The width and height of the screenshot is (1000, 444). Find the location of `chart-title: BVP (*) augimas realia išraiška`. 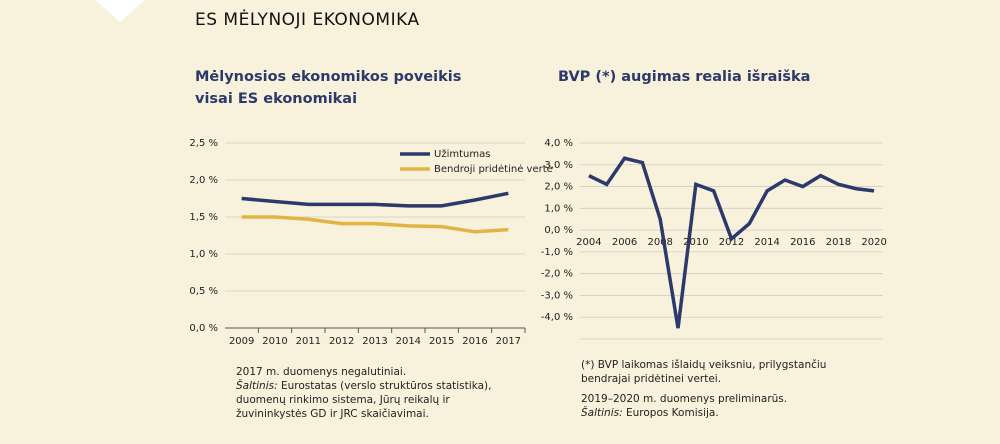

chart-title: BVP (*) augimas realia išraiška is located at coordinates (684, 77).